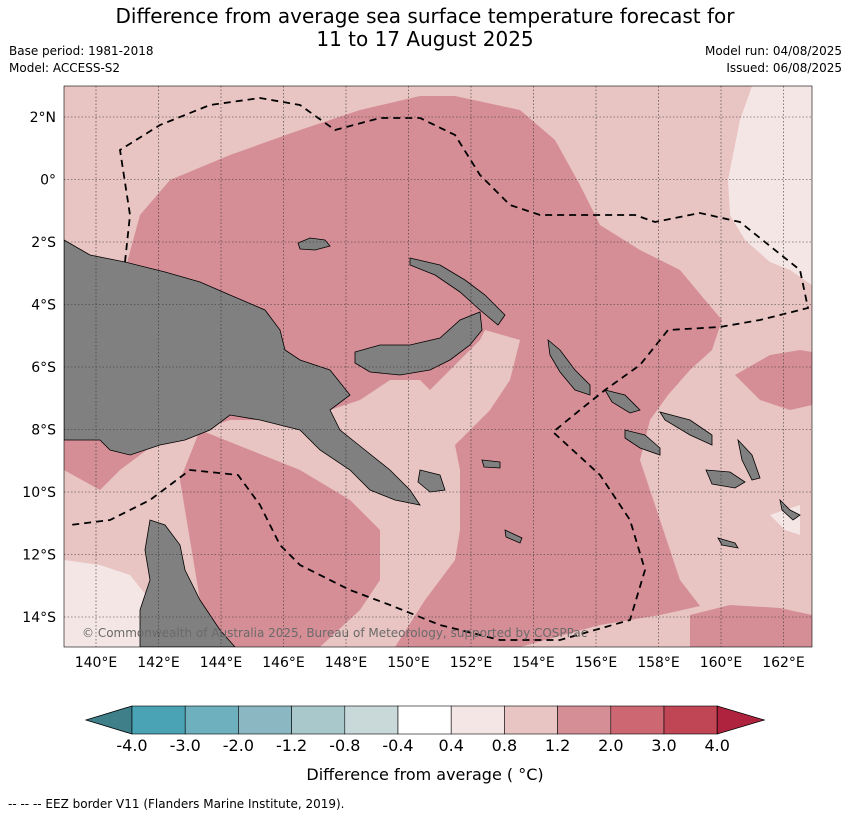  I want to click on land-dentrecasteaux, so click(431, 481).